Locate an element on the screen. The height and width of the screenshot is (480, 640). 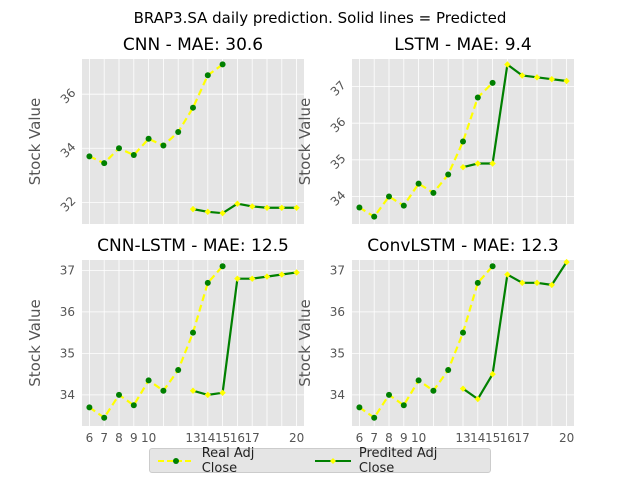
x-tick-label: 13 is located at coordinates (462, 438).